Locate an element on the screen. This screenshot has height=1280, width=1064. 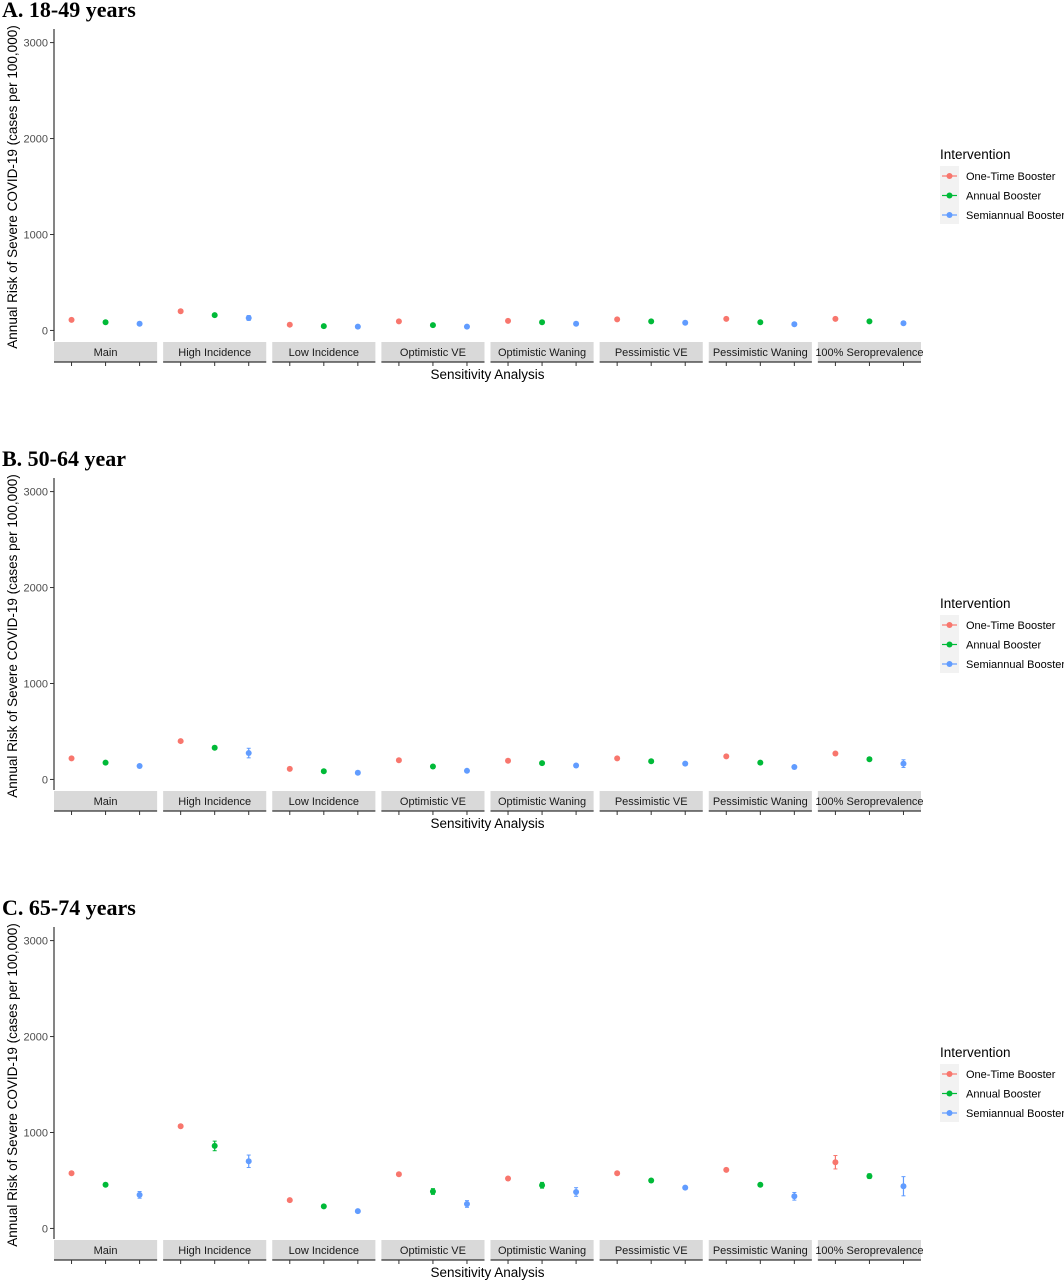
facet-strip-label: Optimistic Waning is located at coordinates (542, 353).